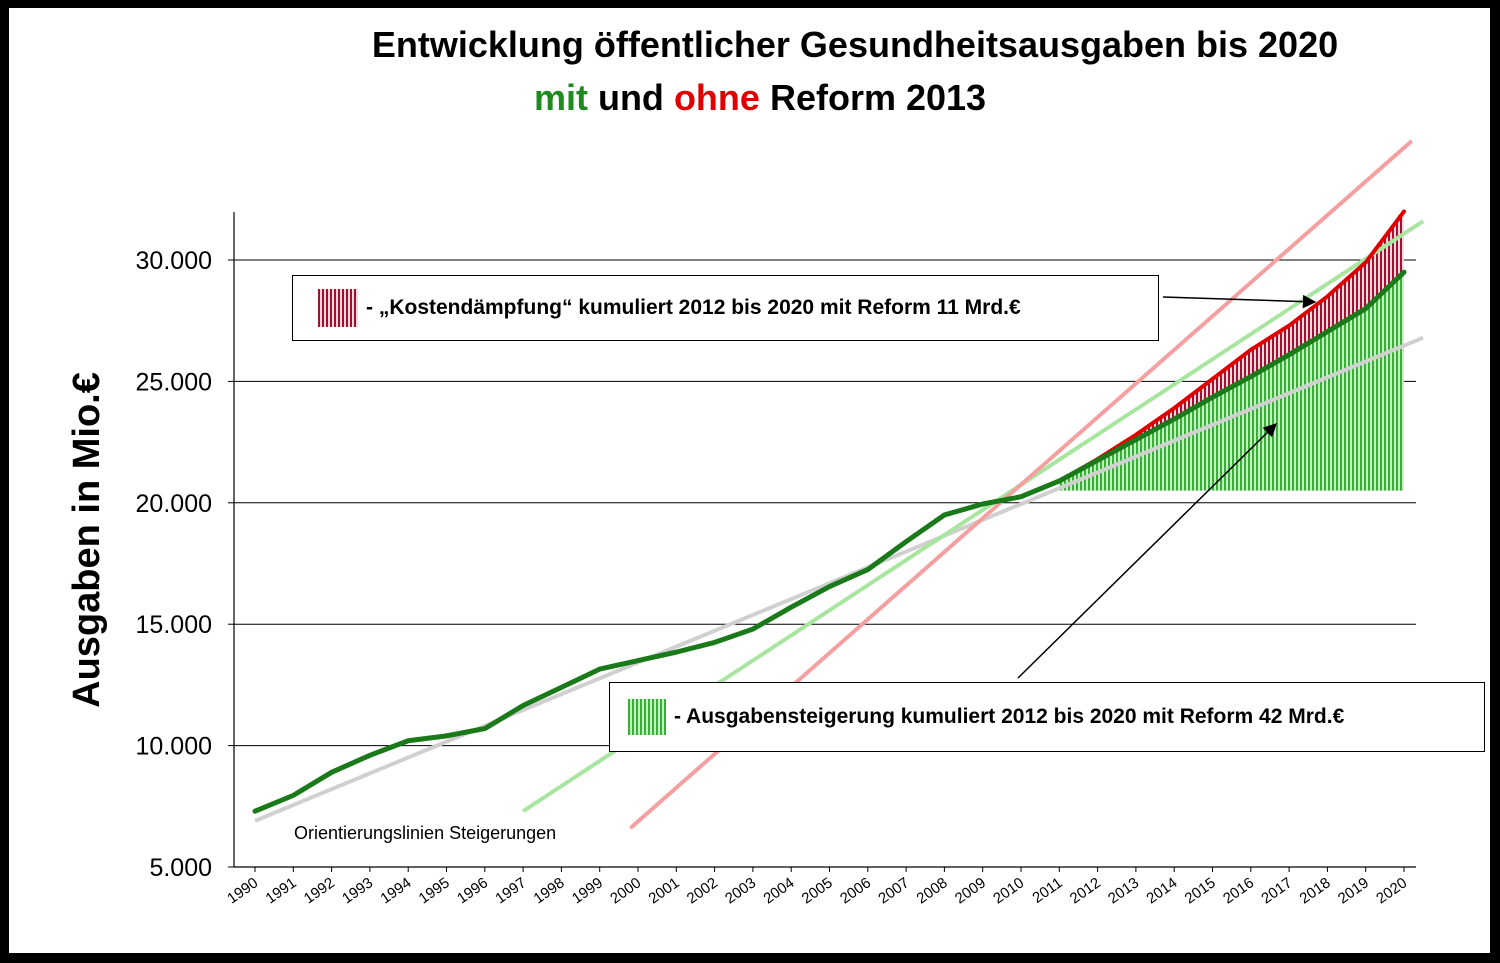 Image resolution: width=1500 pixels, height=963 pixels. What do you see at coordinates (1315, 890) in the screenshot?
I see `x-tick-label: 2018` at bounding box center [1315, 890].